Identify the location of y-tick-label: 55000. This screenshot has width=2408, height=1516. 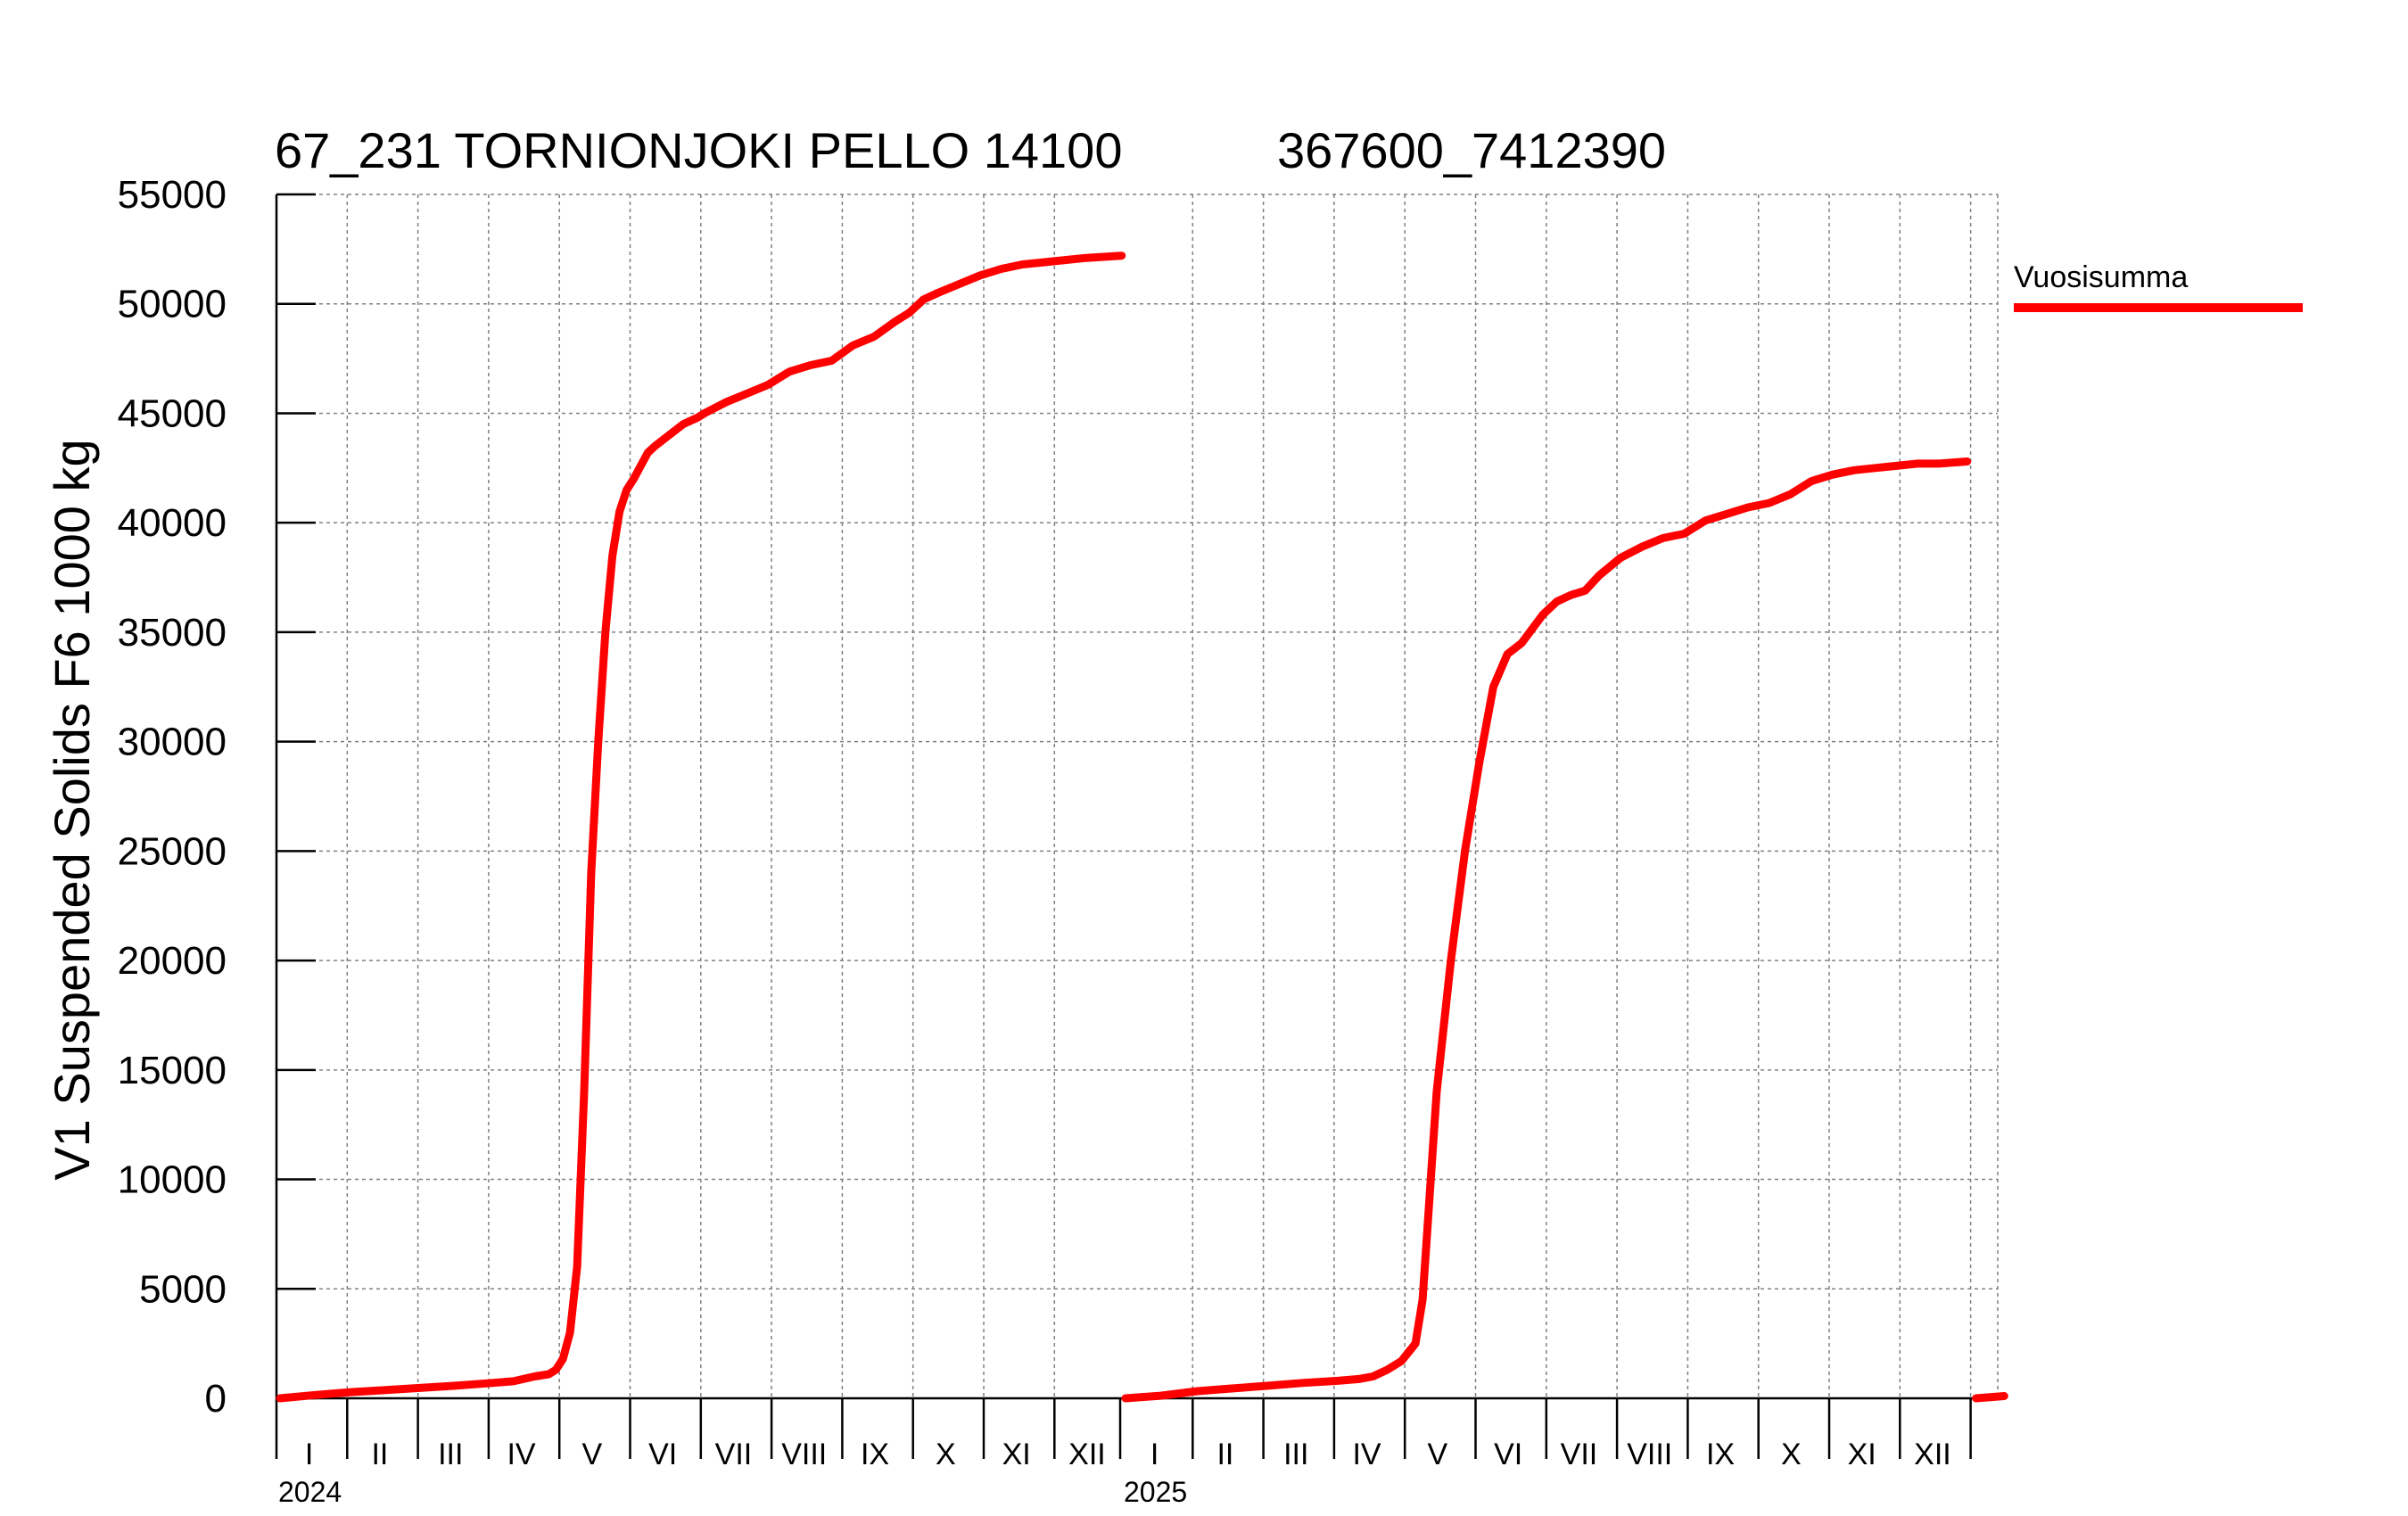
(172, 195).